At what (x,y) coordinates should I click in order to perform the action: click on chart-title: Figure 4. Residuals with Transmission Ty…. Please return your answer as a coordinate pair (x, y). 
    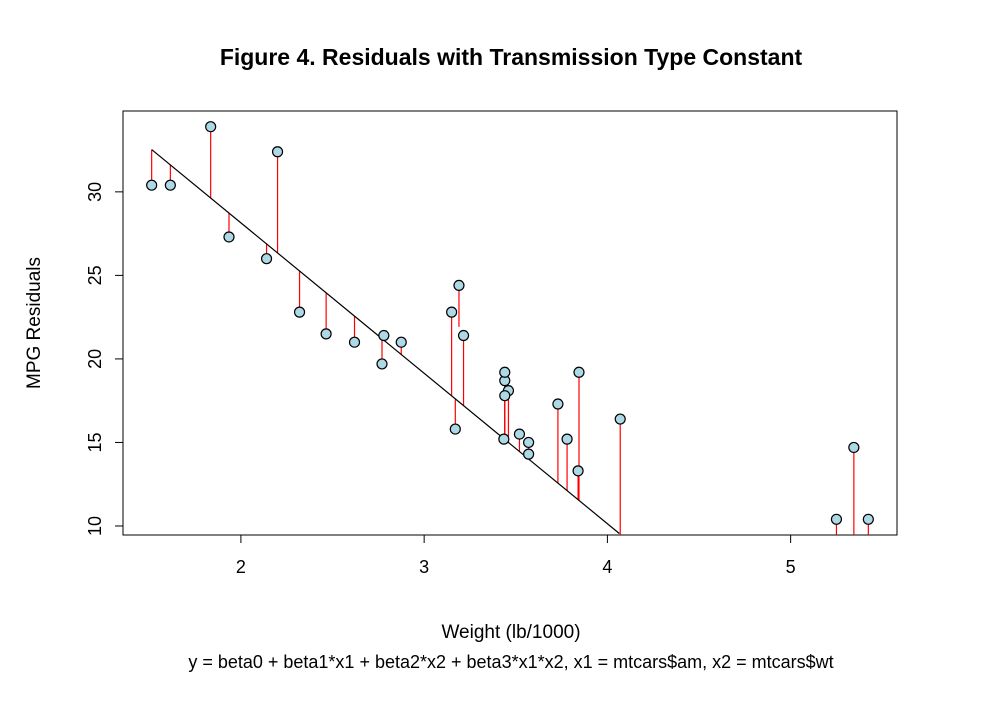
    Looking at the image, I should click on (511, 57).